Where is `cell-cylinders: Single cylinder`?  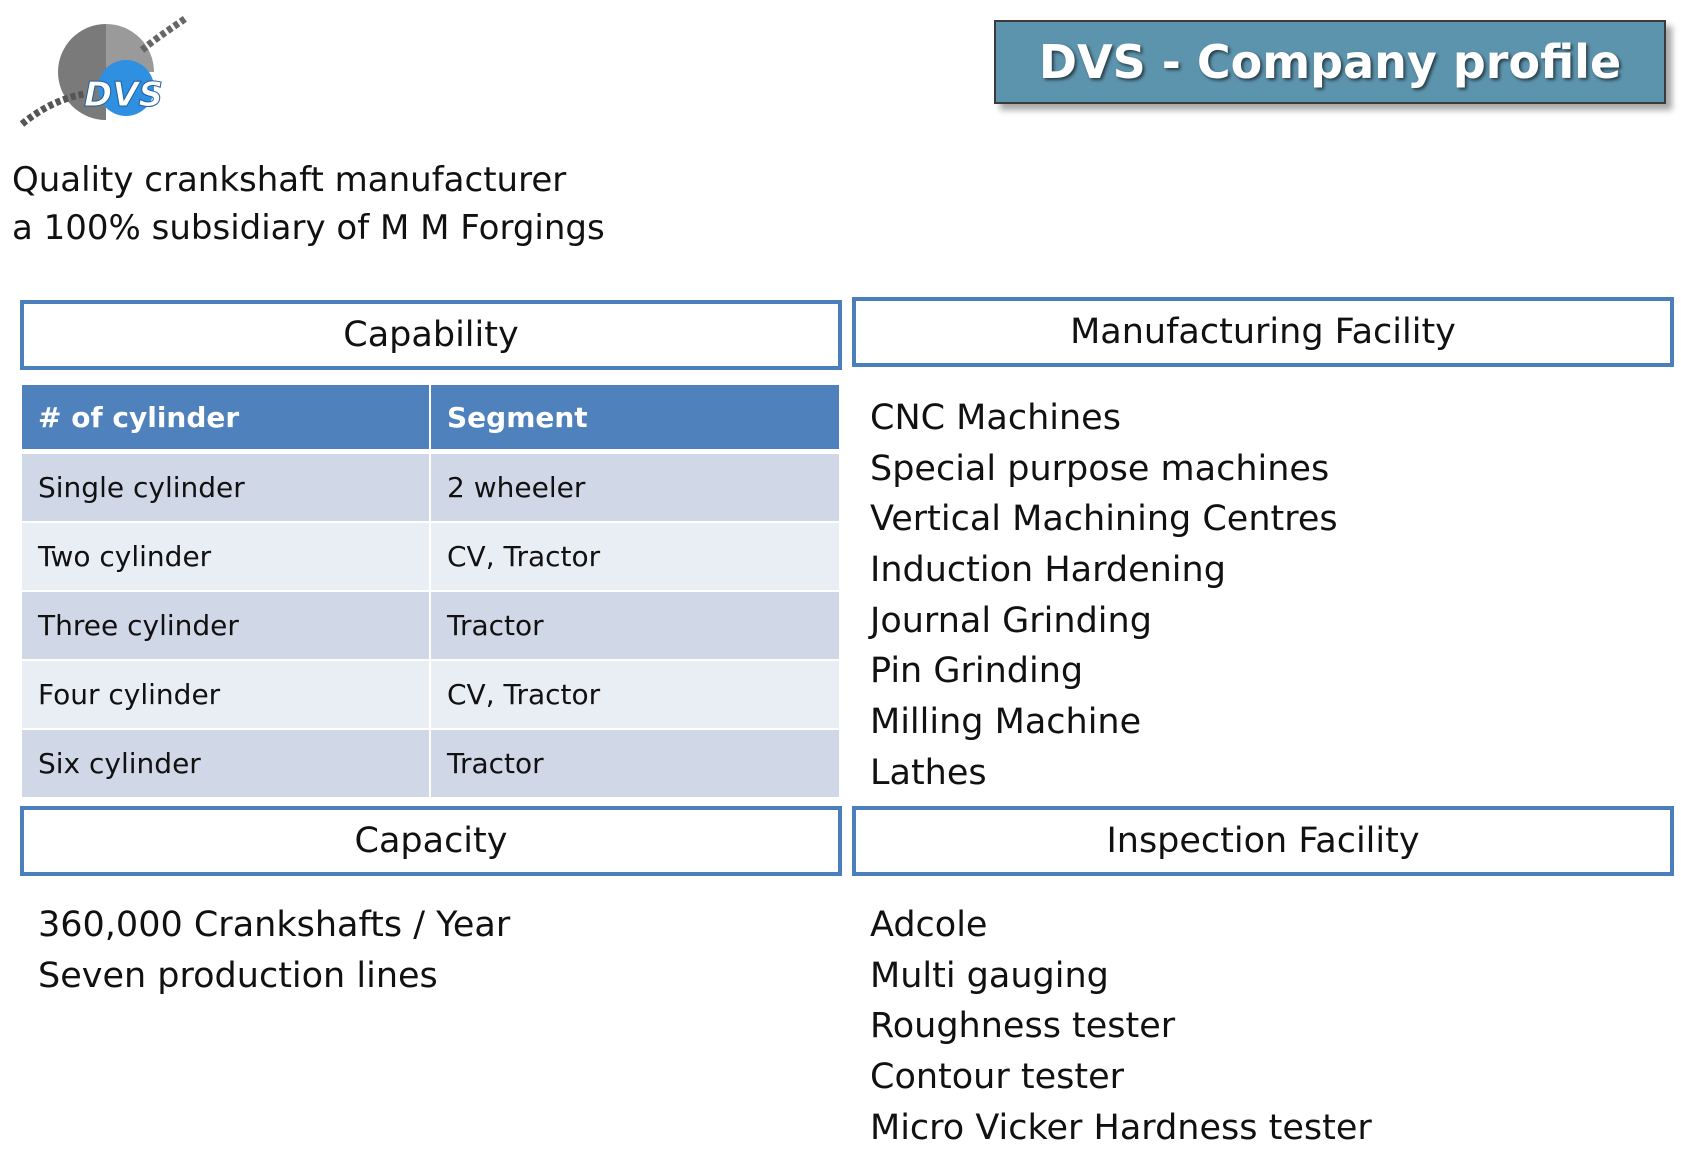
cell-cylinders: Single cylinder is located at coordinates (226, 487).